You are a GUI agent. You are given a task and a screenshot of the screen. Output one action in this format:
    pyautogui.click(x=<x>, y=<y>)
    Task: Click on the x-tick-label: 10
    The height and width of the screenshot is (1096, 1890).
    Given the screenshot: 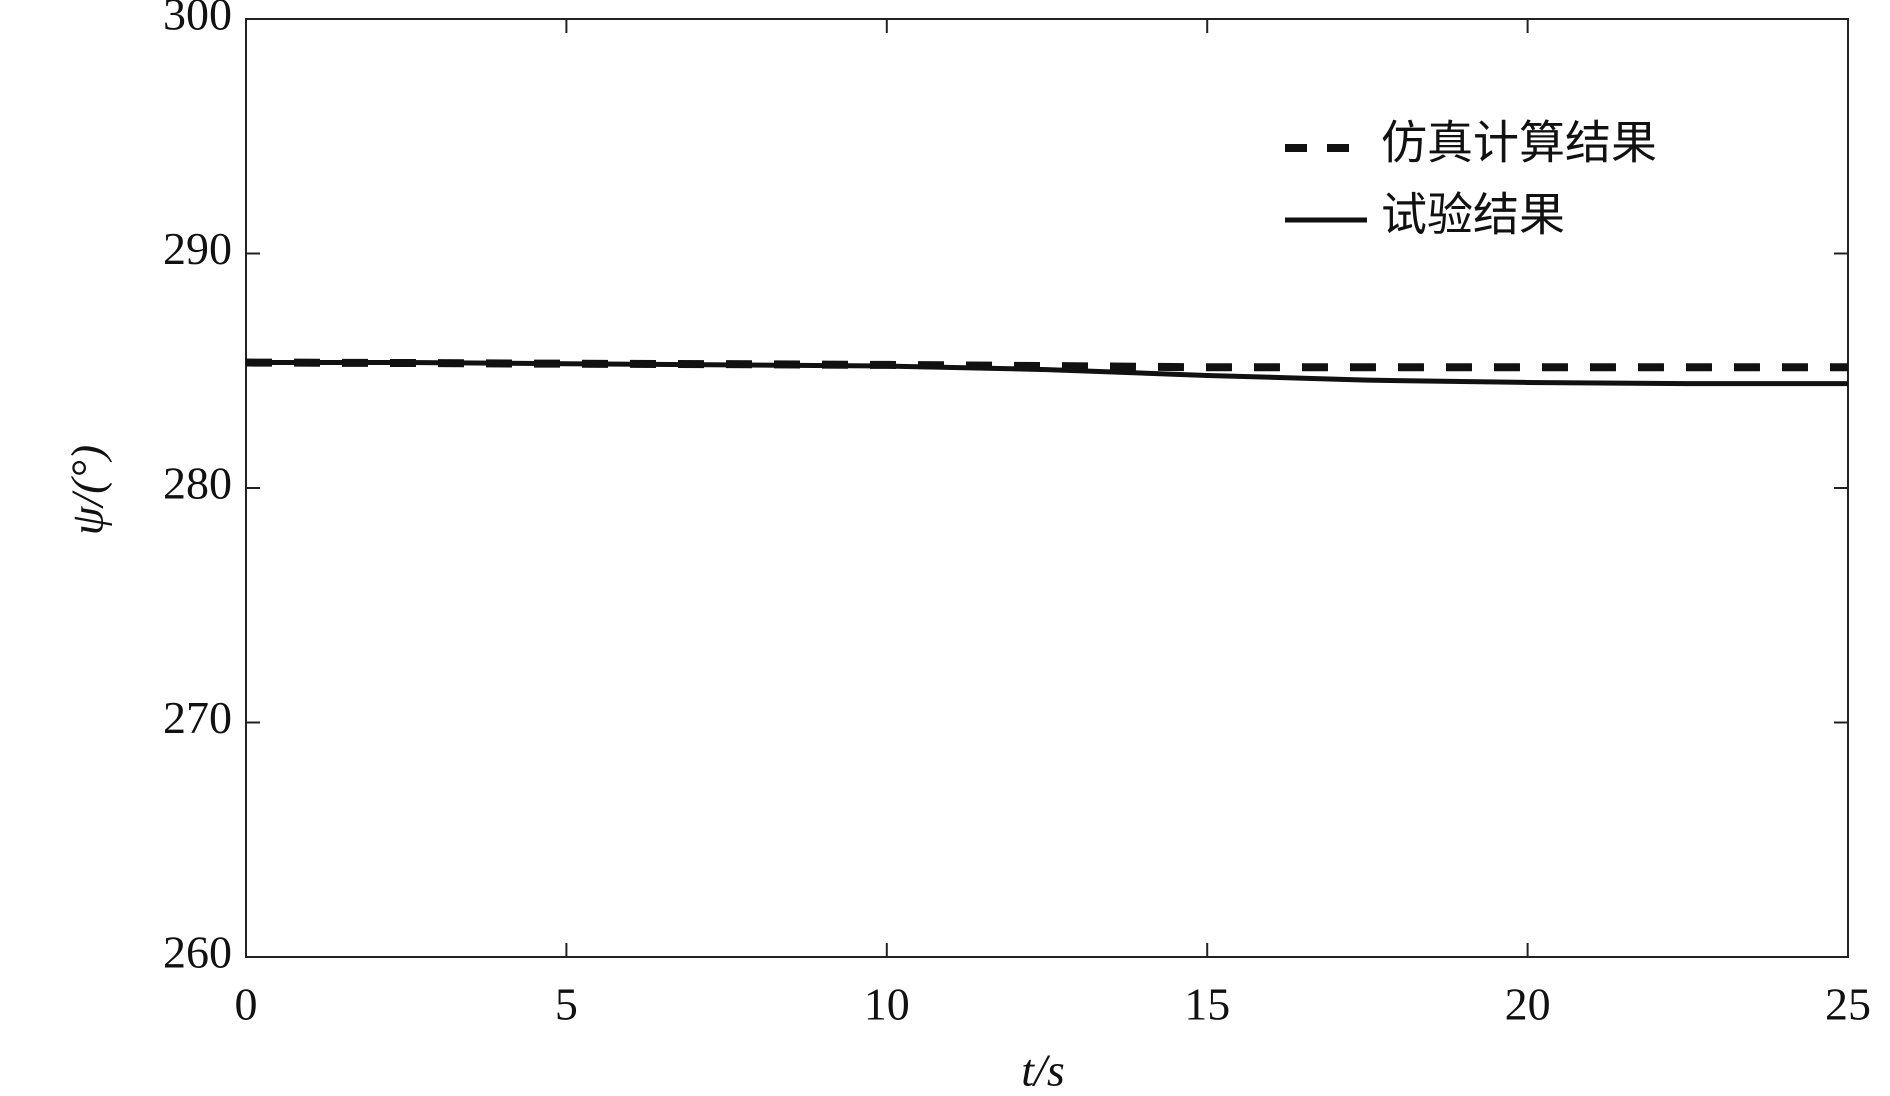 What is the action you would take?
    pyautogui.click(x=887, y=1004)
    